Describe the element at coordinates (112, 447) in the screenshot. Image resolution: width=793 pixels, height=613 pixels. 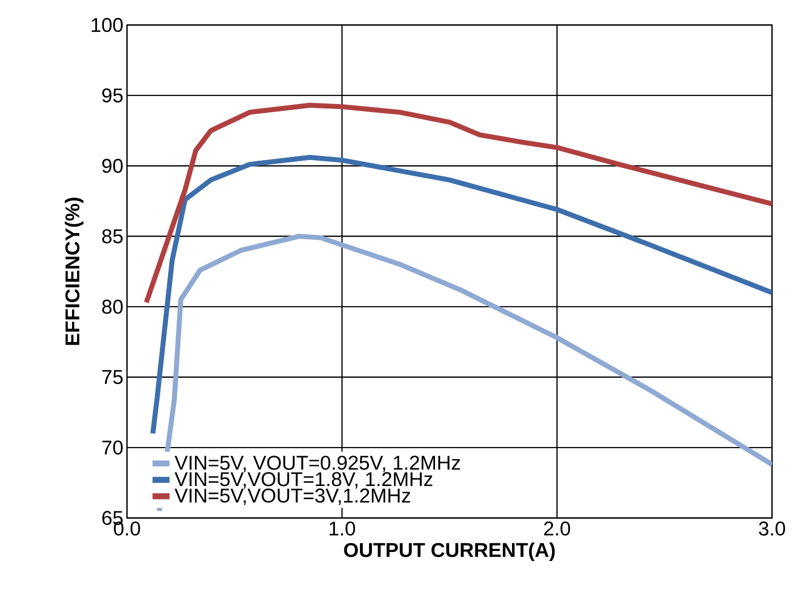
I see `y-tick-label: 70` at that location.